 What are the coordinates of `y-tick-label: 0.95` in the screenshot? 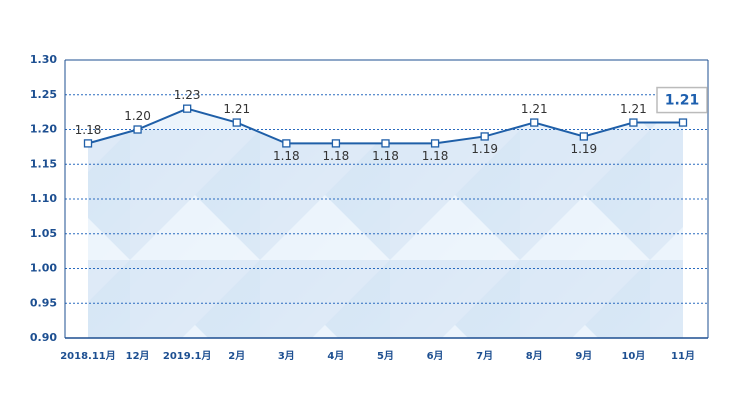 It's located at (43, 302).